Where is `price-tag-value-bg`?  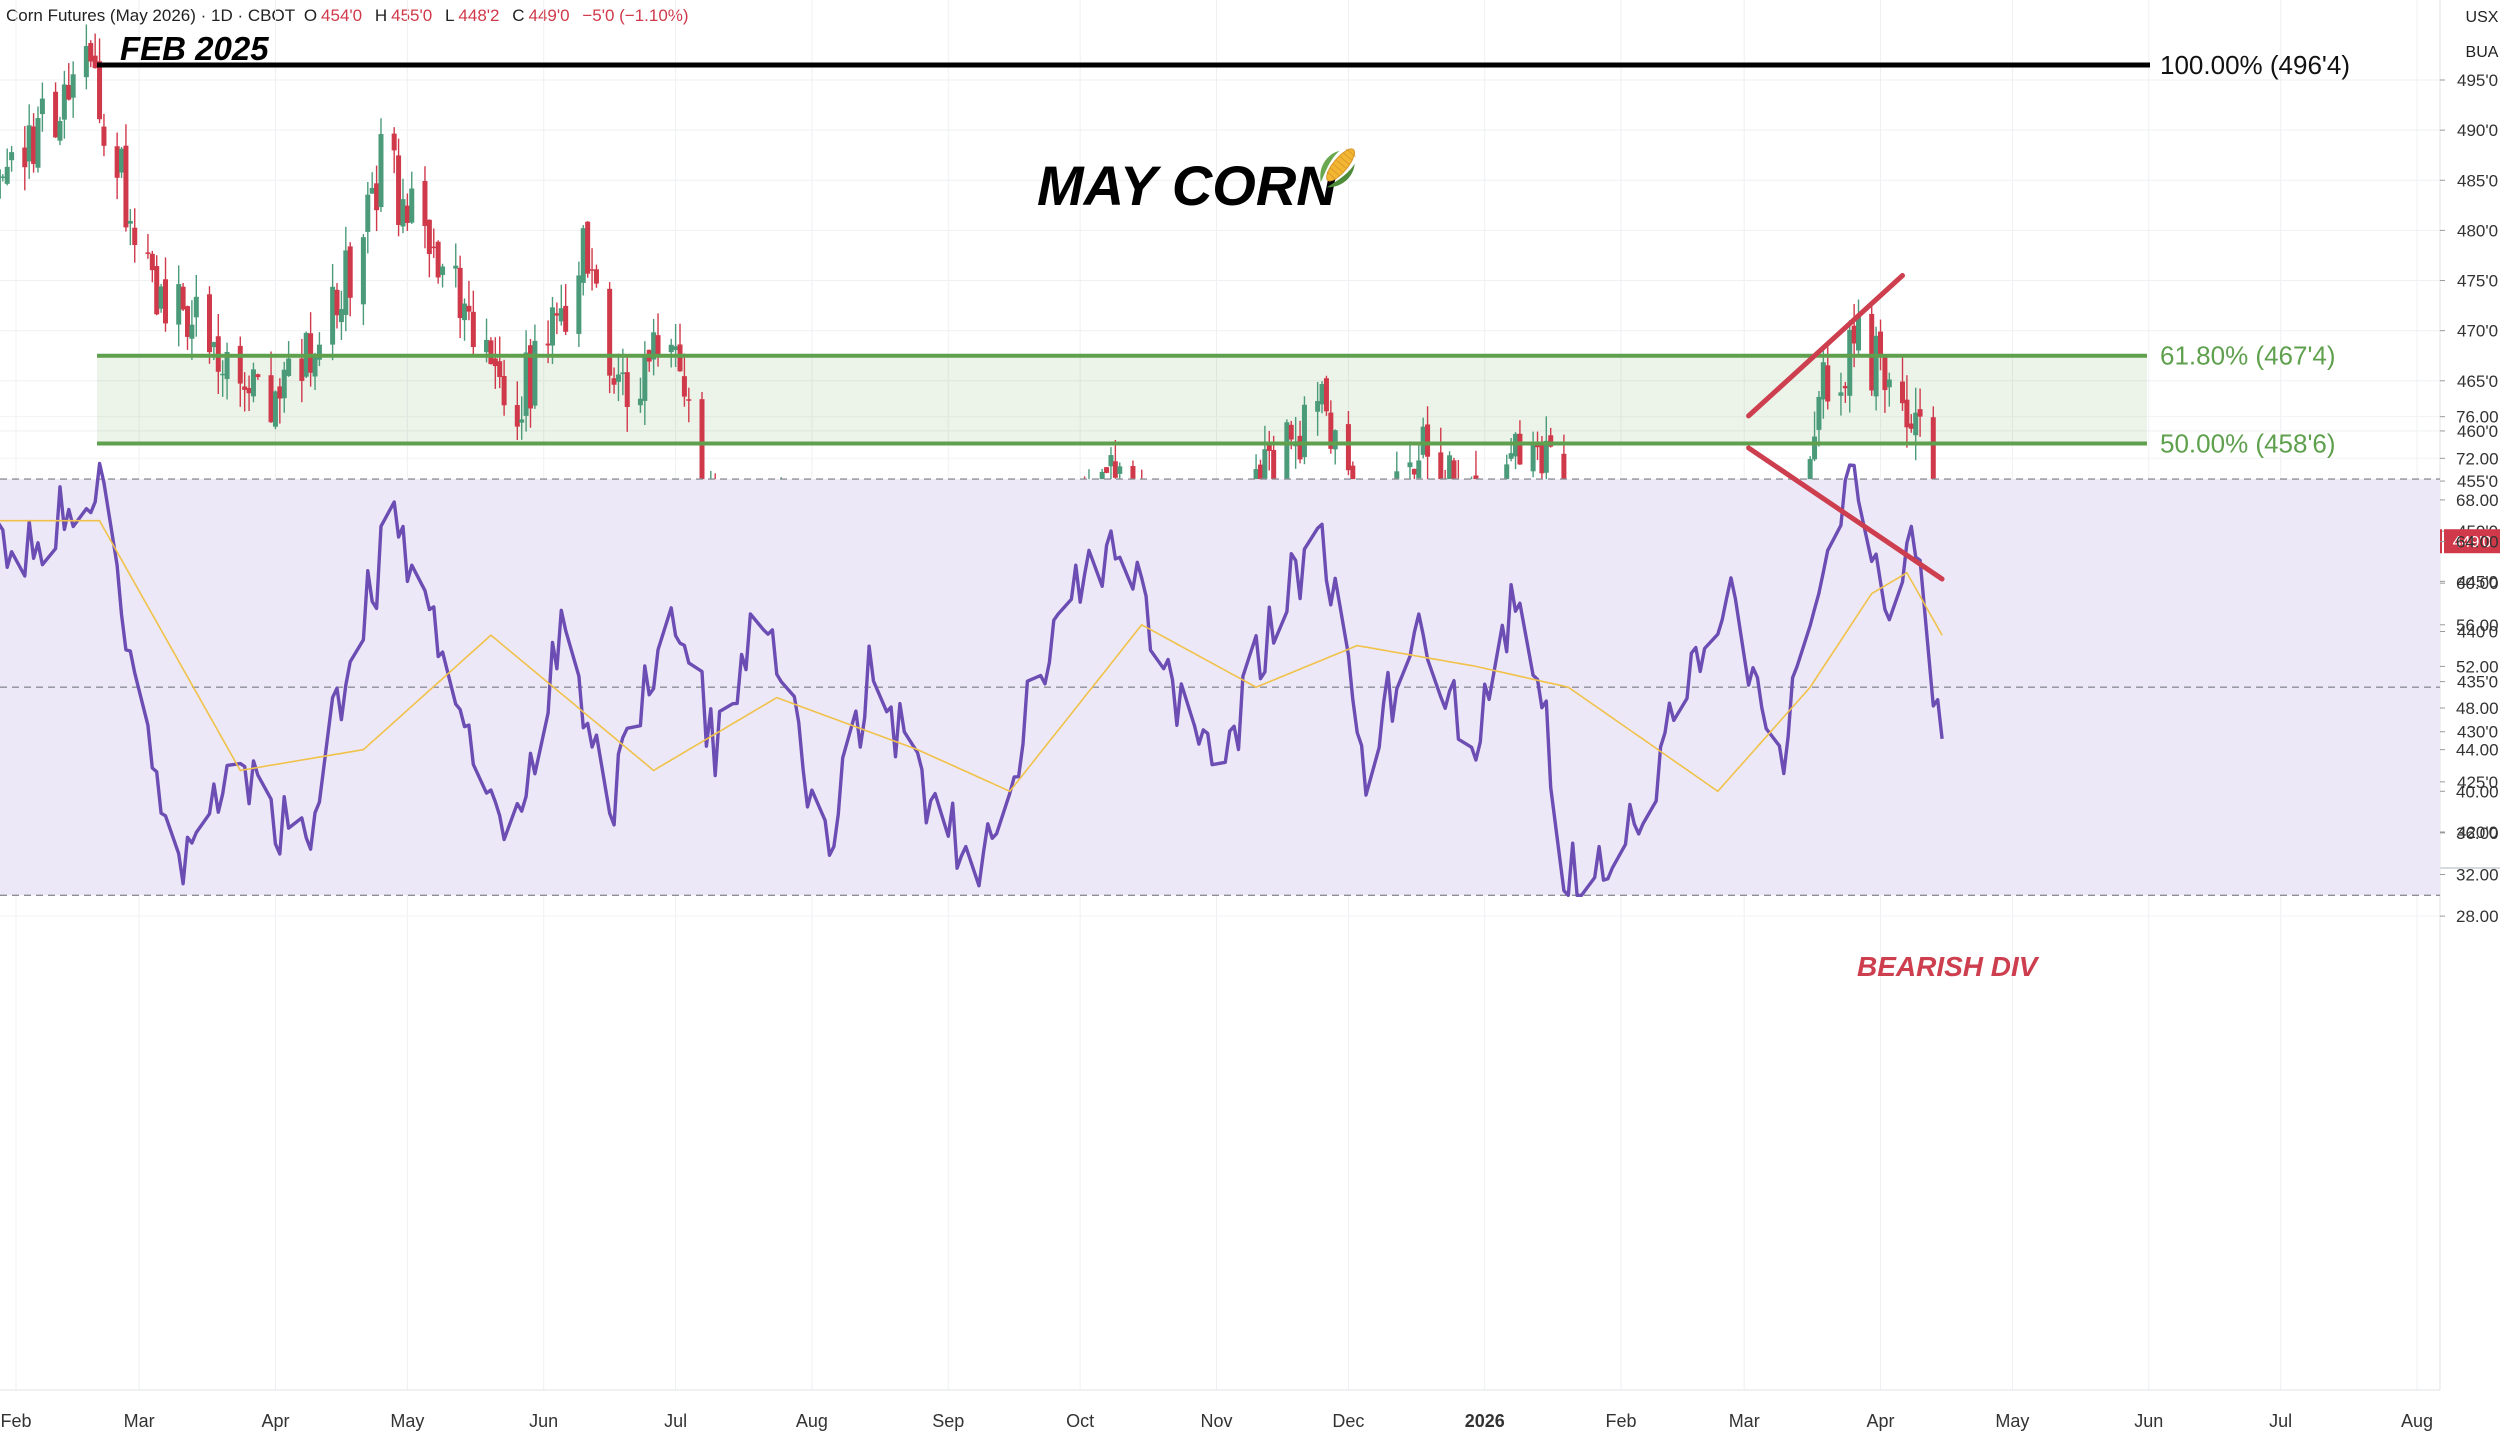 price-tag-value-bg is located at coordinates (2472, 541).